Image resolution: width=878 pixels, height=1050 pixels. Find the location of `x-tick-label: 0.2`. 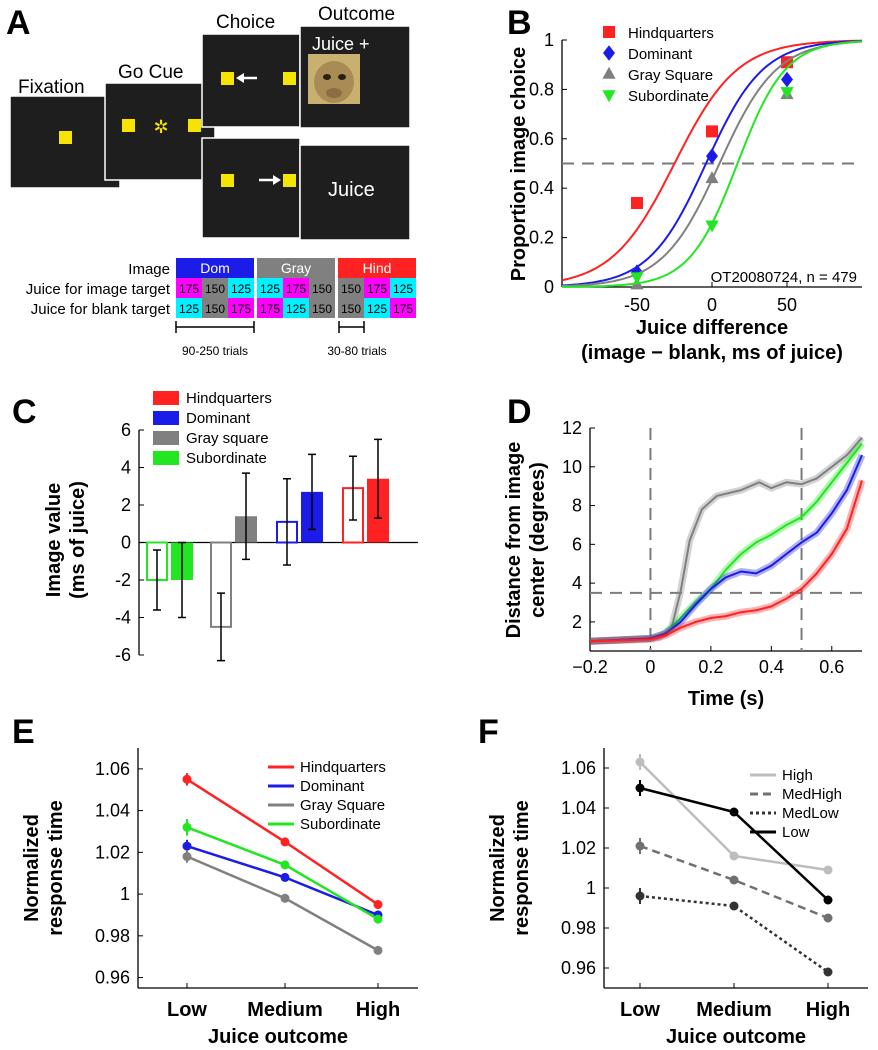

x-tick-label: 0.2 is located at coordinates (710, 667).